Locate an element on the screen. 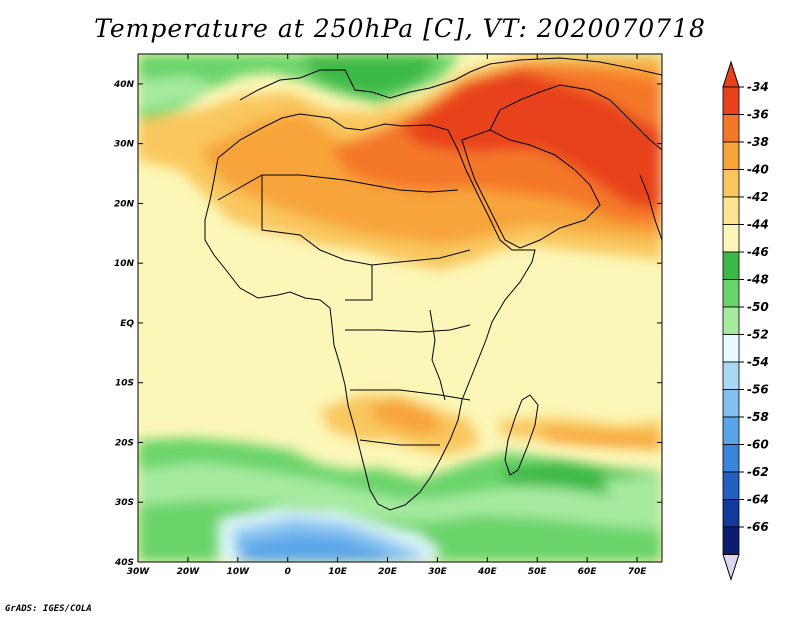  lon-tick-label: 20W is located at coordinates (189, 572).